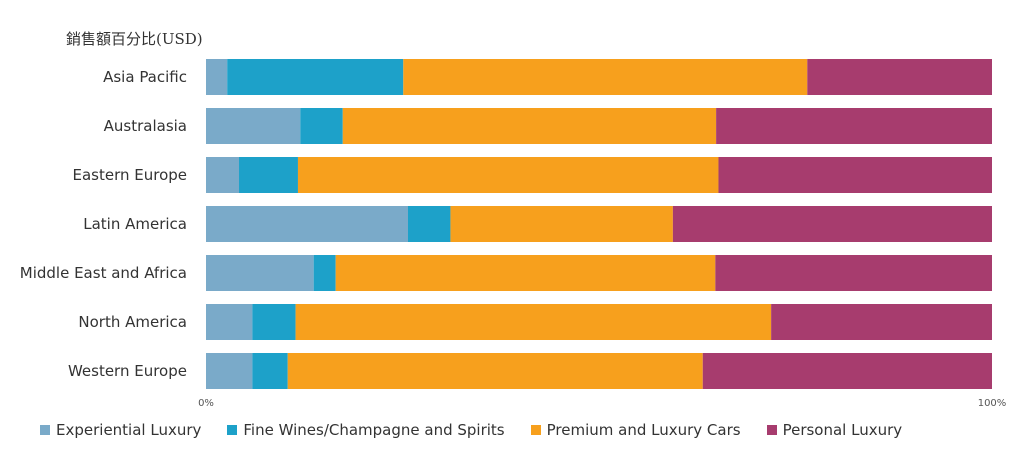  Describe the element at coordinates (253, 126) in the screenshot. I see `bar-segment-australasia-s0` at that location.